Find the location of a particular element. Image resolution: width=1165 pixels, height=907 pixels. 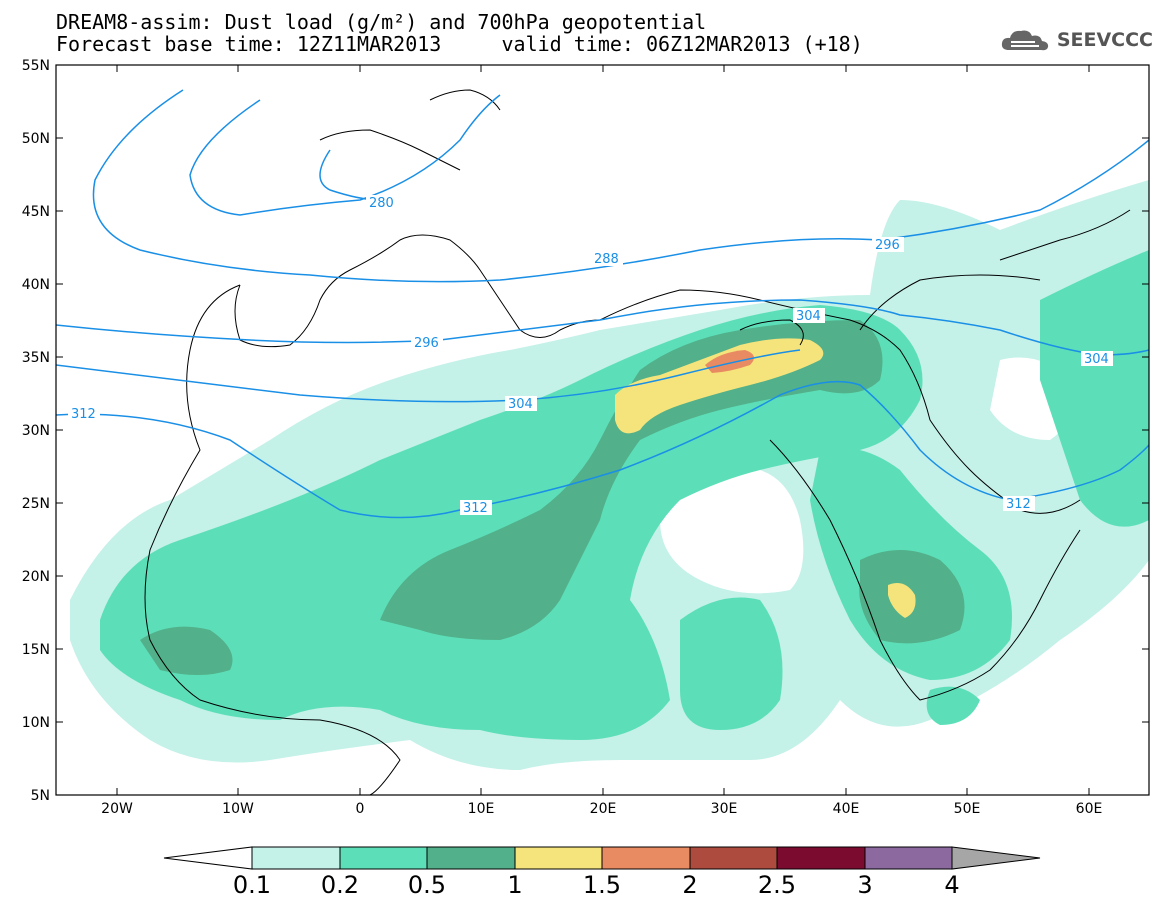

lat-label: 50N is located at coordinates (36, 139).